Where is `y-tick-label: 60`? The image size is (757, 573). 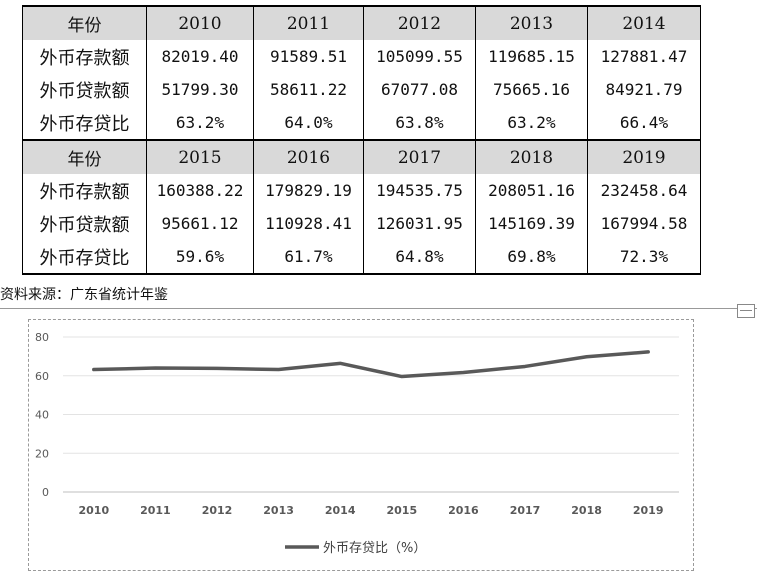 y-tick-label: 60 is located at coordinates (42, 376).